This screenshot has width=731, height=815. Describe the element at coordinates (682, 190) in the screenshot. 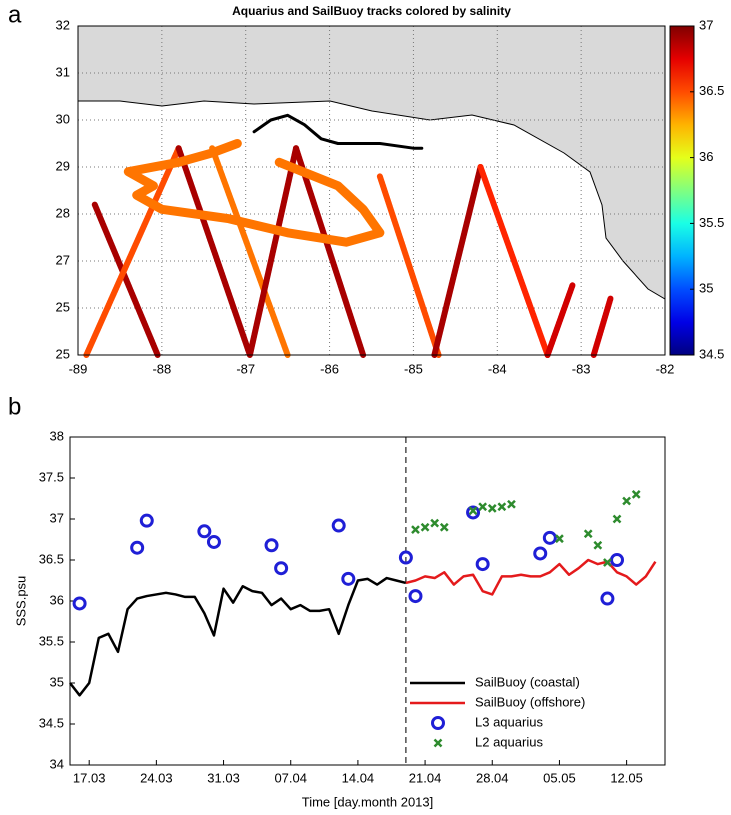

I see `colorbar` at that location.